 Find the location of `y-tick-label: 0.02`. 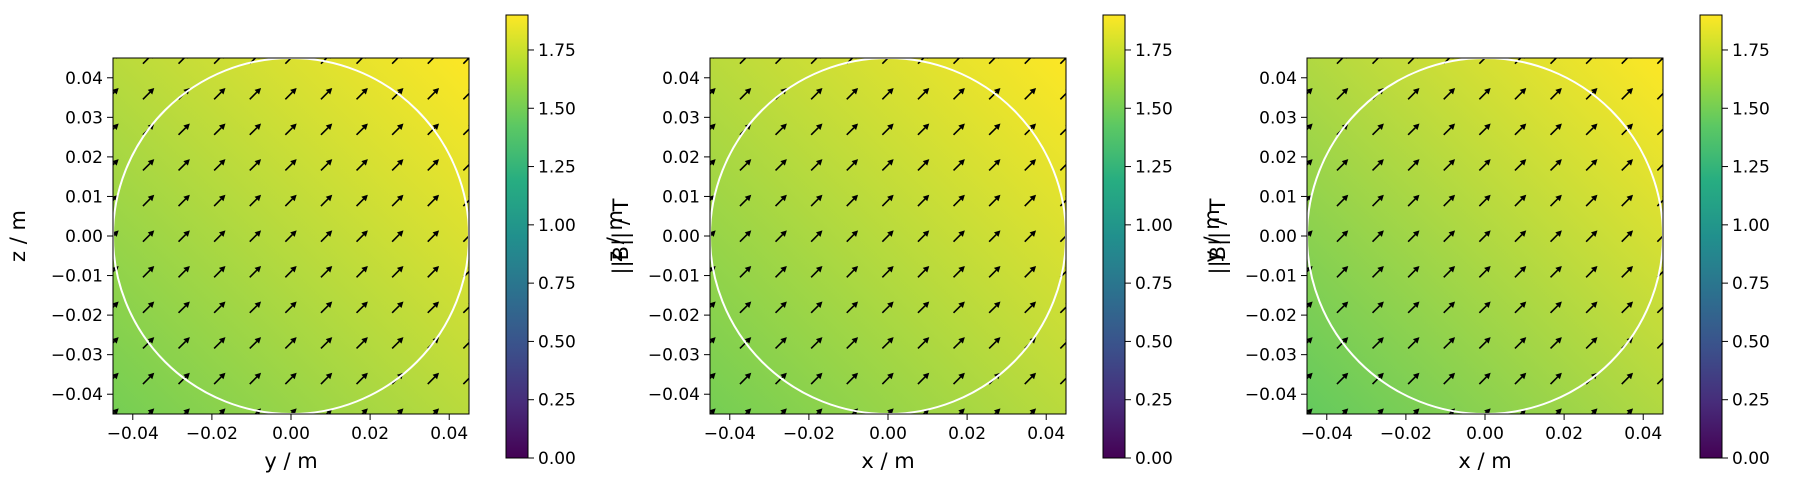

y-tick-label: 0.02 is located at coordinates (681, 158).